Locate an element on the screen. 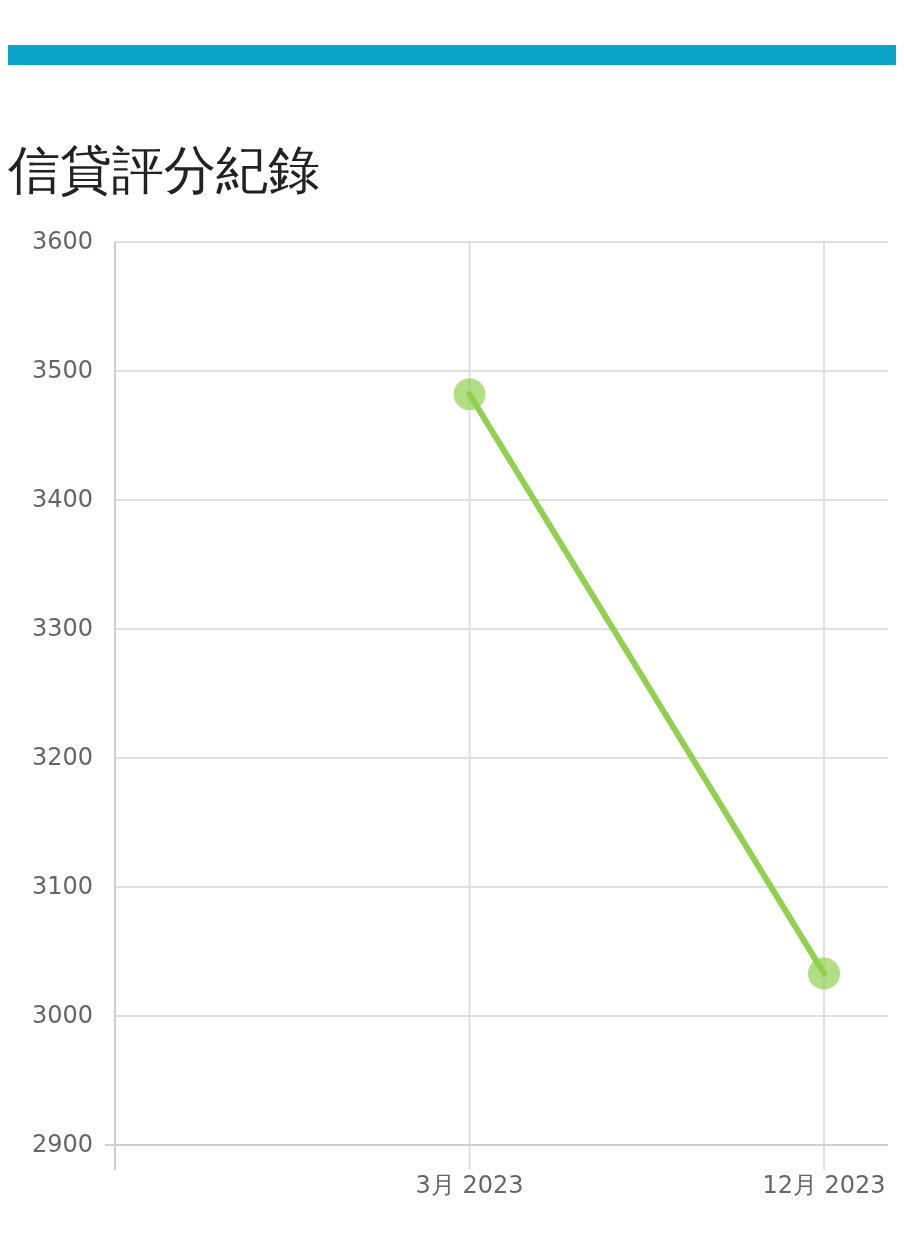 The image size is (904, 1243). y-tick-label: 3300 is located at coordinates (62, 628).